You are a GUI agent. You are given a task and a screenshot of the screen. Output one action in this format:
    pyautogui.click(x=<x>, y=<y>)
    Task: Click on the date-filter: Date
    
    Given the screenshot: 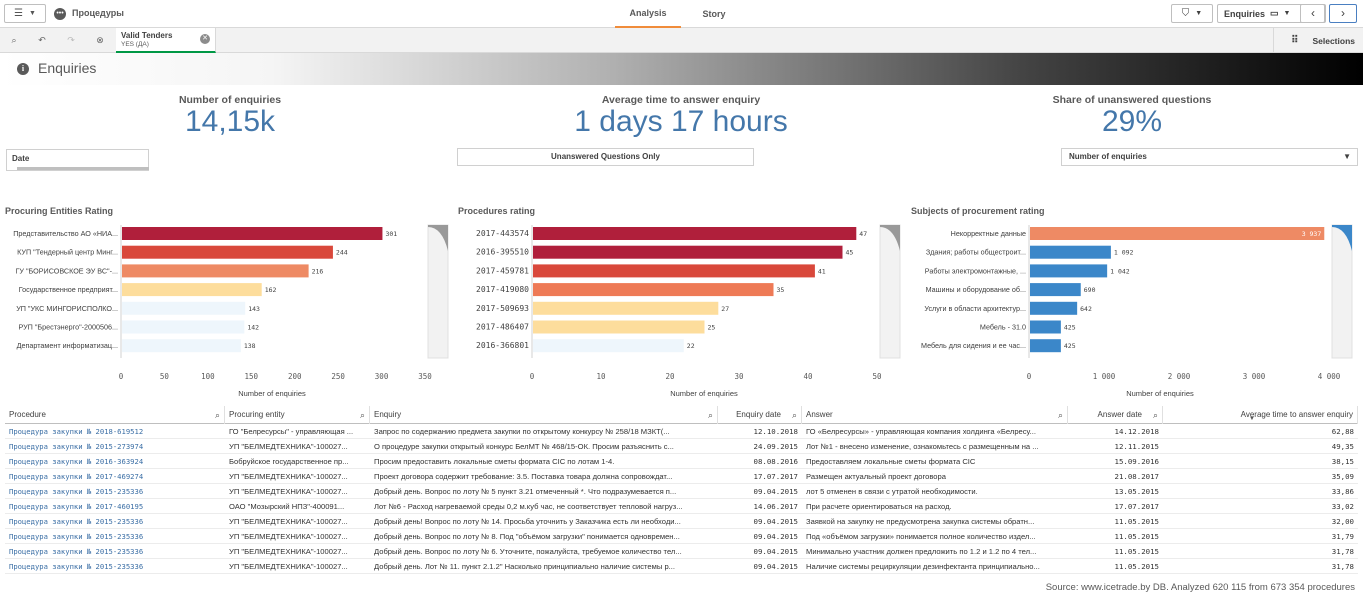 What is the action you would take?
    pyautogui.click(x=77, y=160)
    